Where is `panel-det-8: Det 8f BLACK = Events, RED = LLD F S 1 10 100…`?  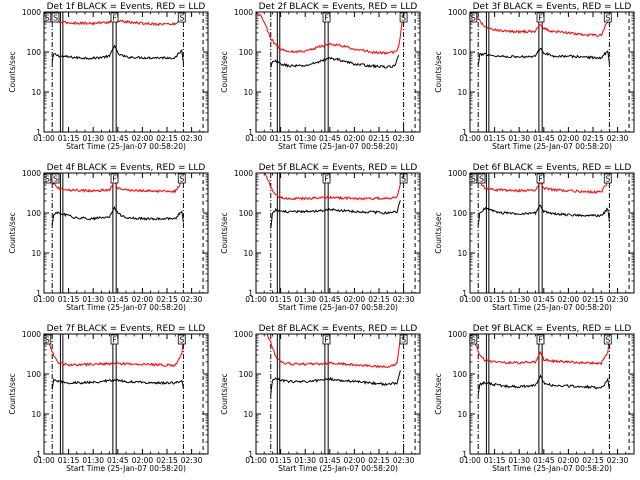
panel-det-8: Det 8f BLACK = Events, RED = LLD F S 1 10 100… is located at coordinates (320, 398).